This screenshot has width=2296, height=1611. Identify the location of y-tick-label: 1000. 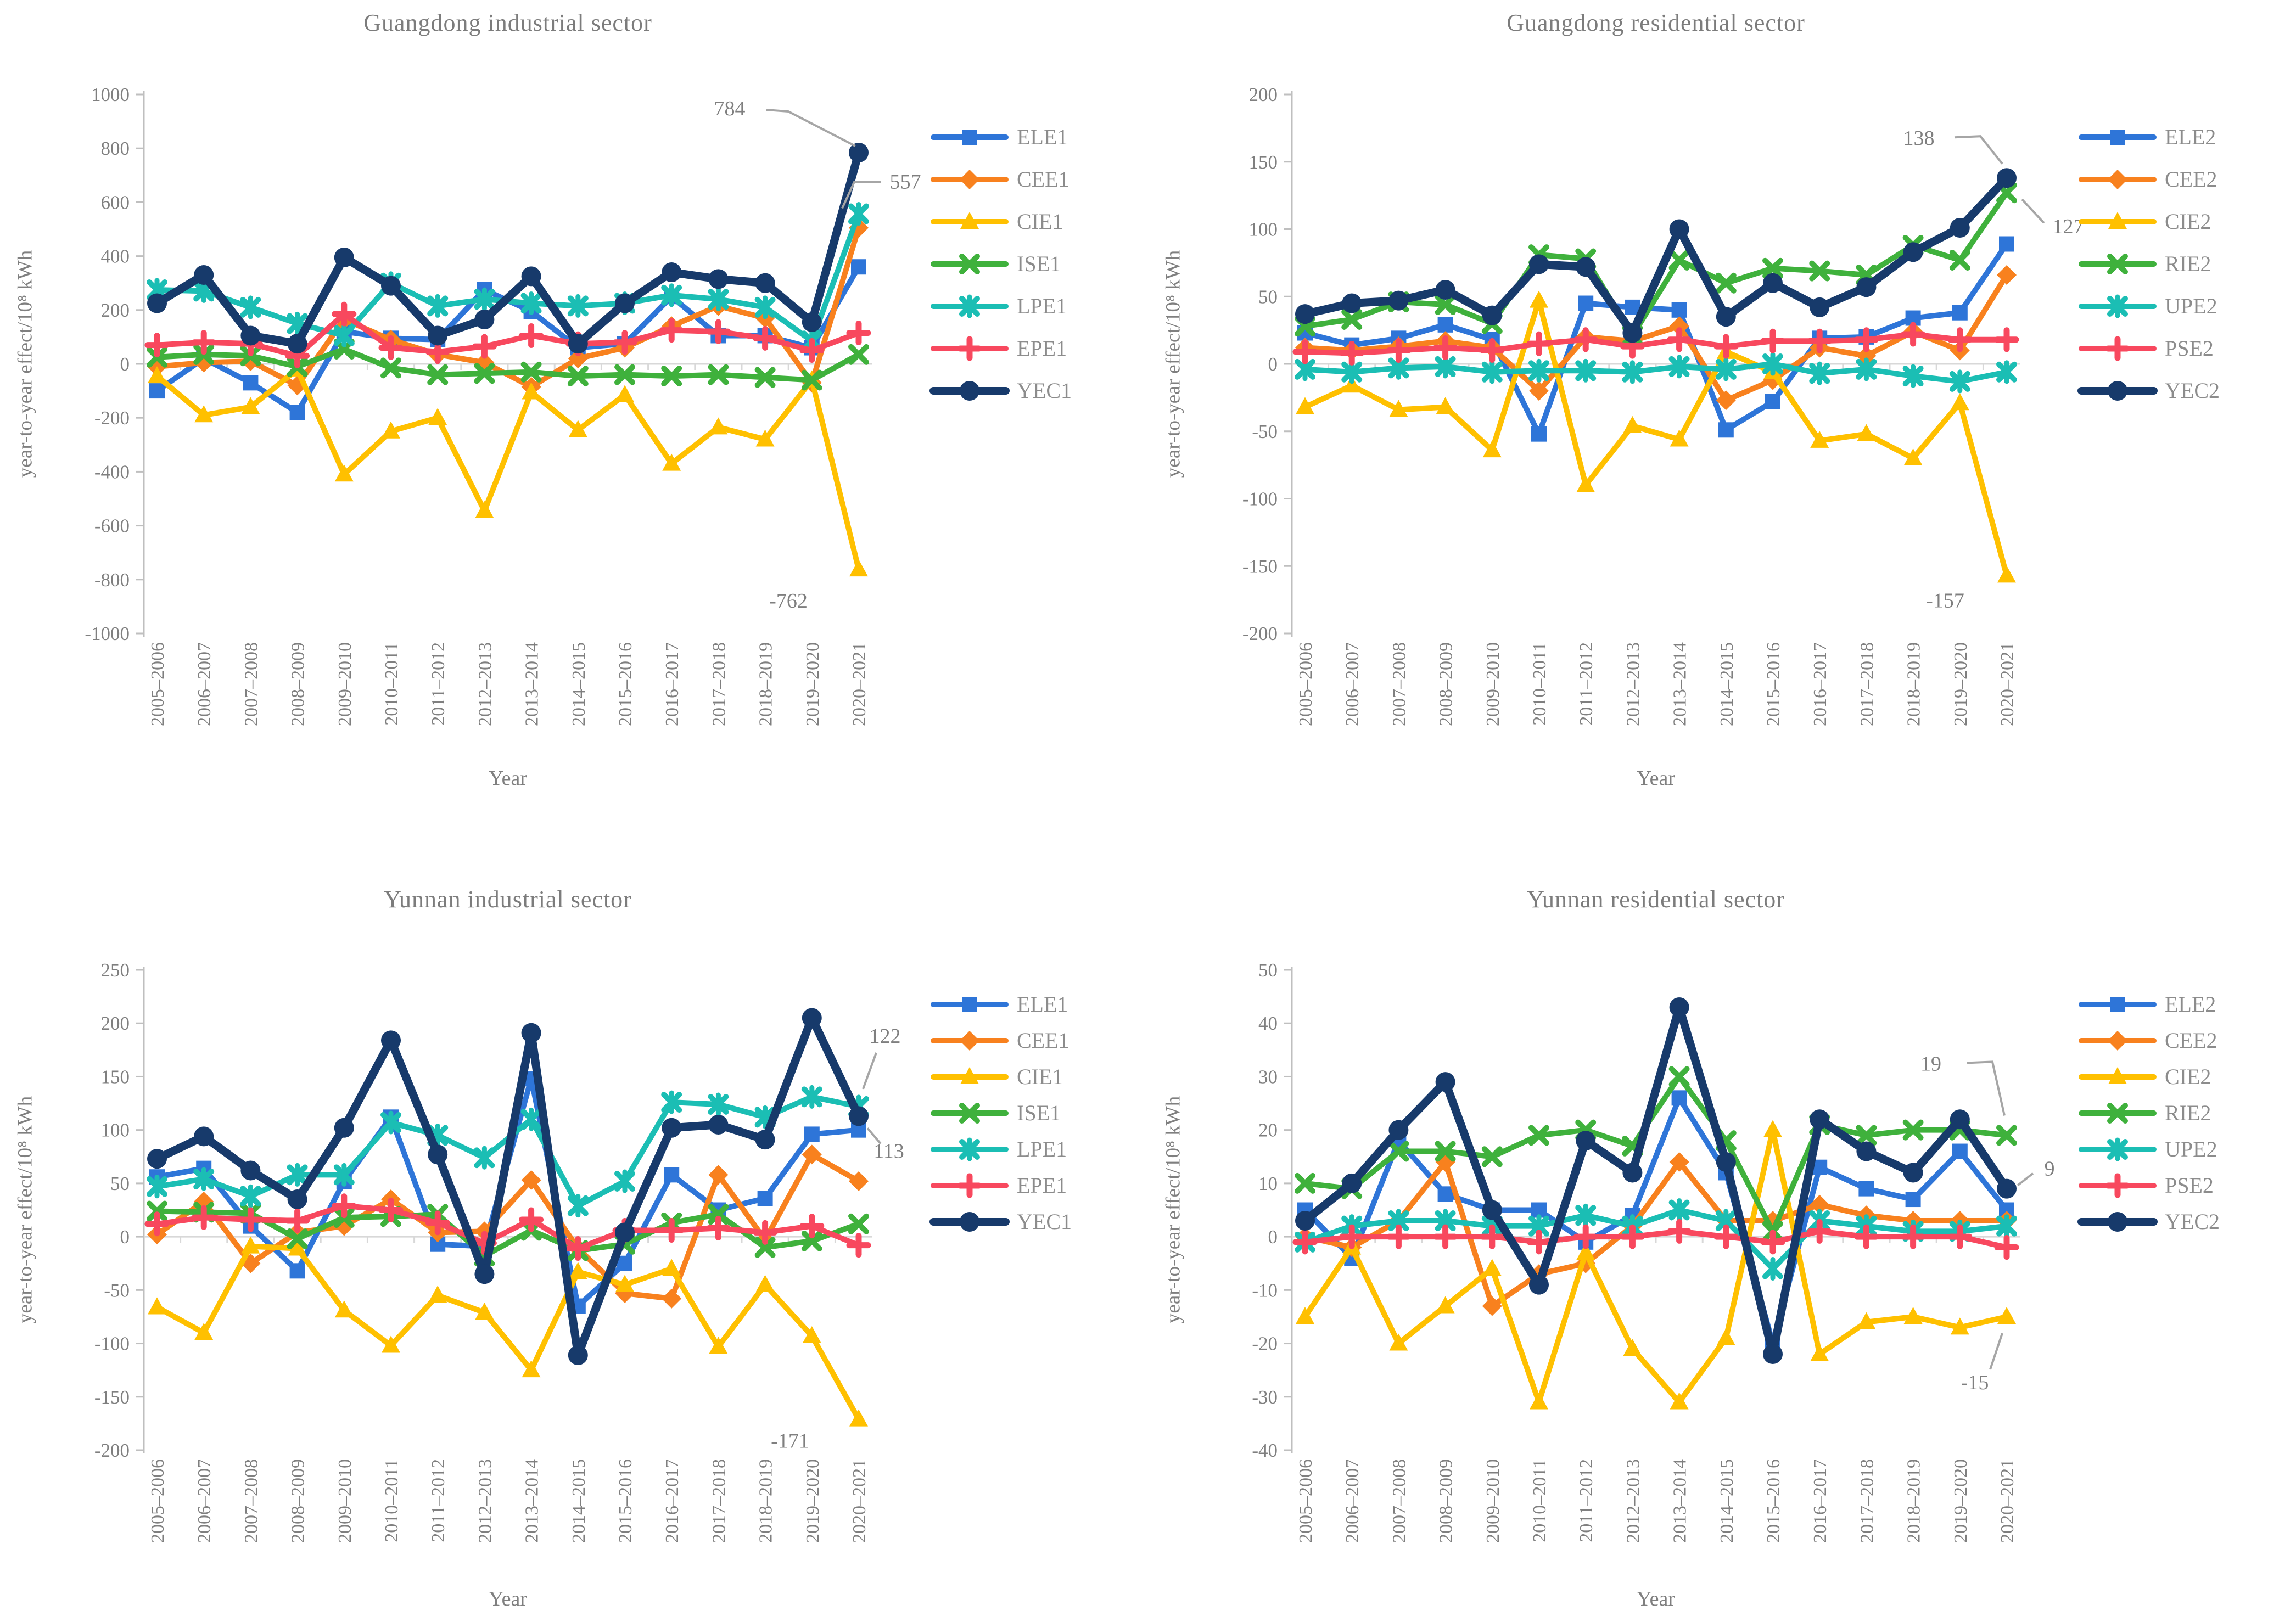
(111, 95).